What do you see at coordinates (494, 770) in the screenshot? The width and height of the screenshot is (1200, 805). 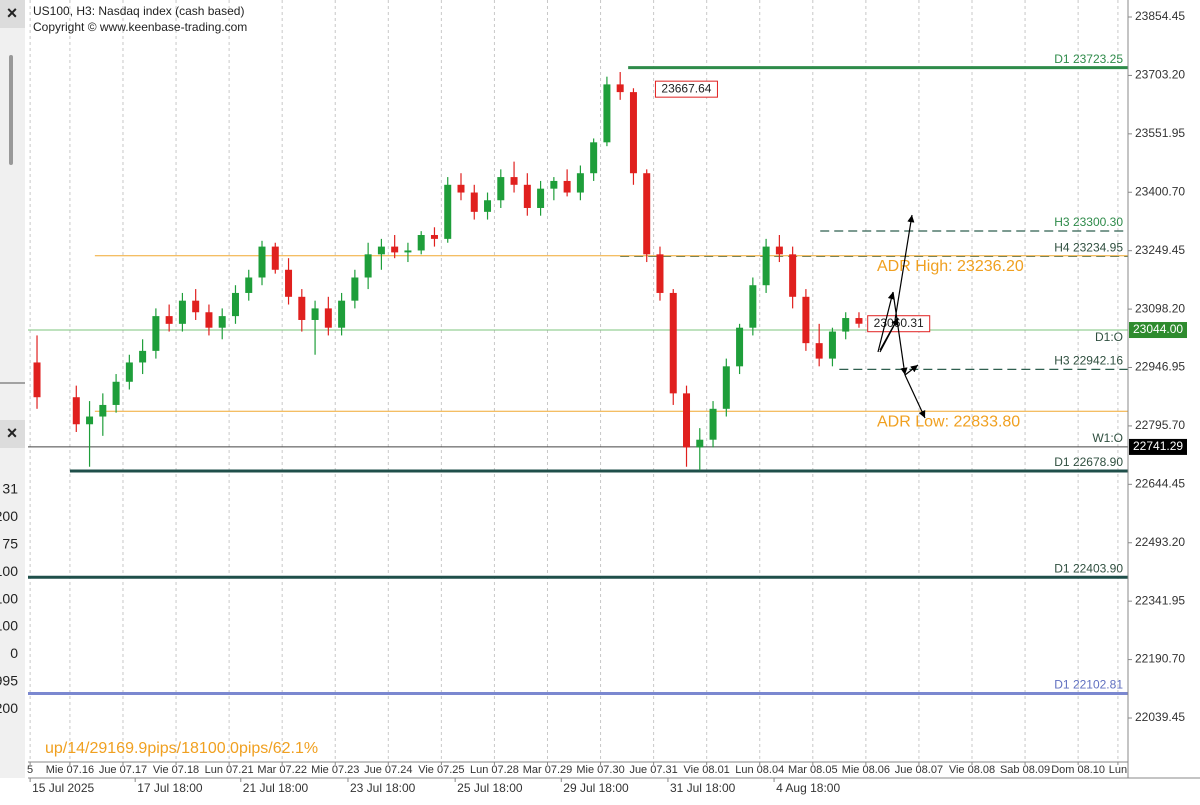 I see `x-tick-label: Lun 07.28` at bounding box center [494, 770].